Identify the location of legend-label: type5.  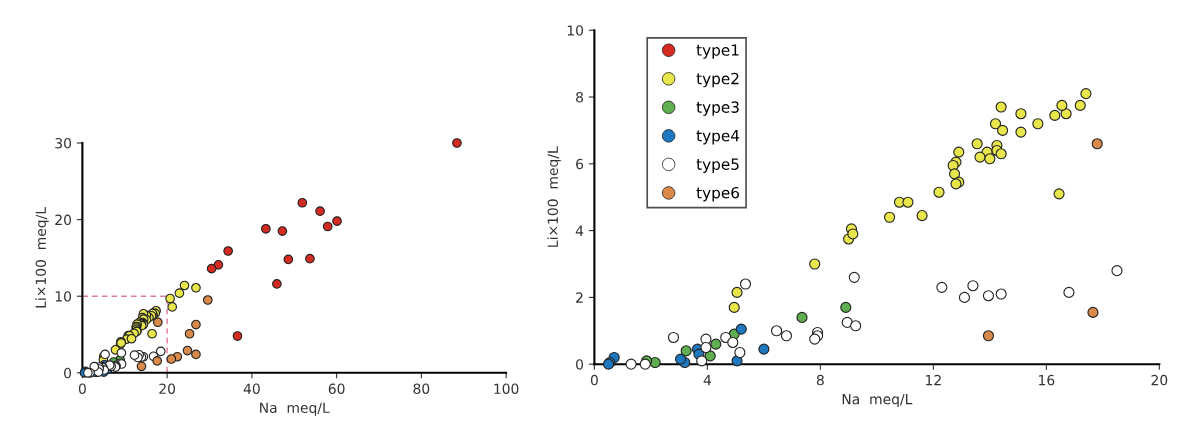
(717, 165).